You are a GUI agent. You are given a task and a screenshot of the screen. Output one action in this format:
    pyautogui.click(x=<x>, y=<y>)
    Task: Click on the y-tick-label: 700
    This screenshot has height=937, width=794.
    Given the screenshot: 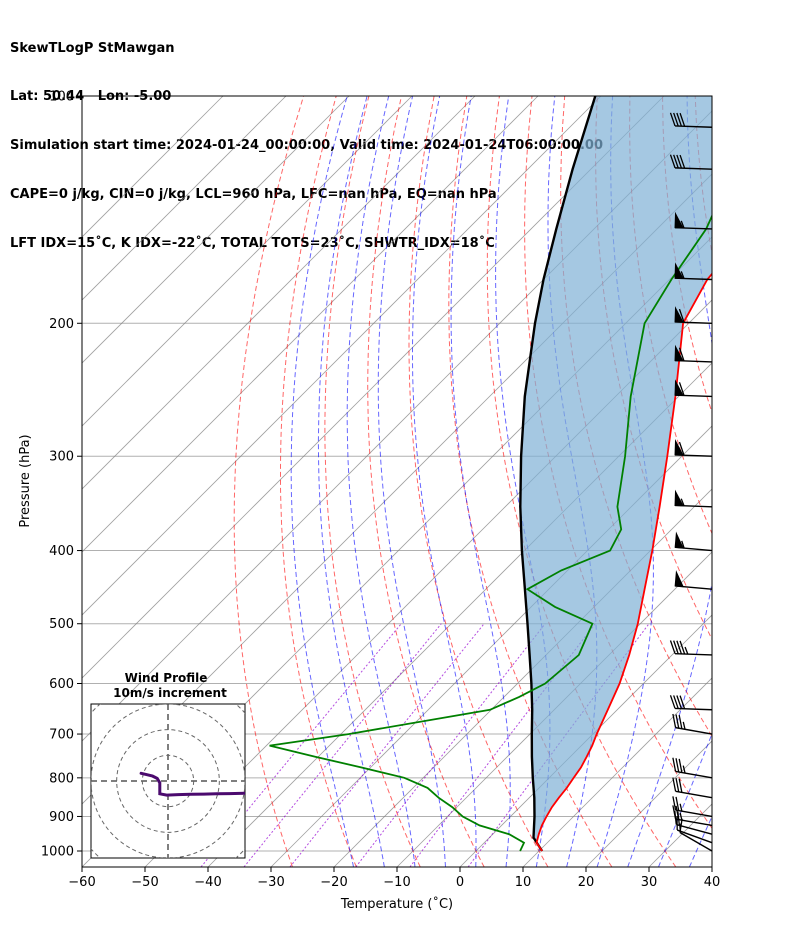 What is the action you would take?
    pyautogui.click(x=61, y=735)
    